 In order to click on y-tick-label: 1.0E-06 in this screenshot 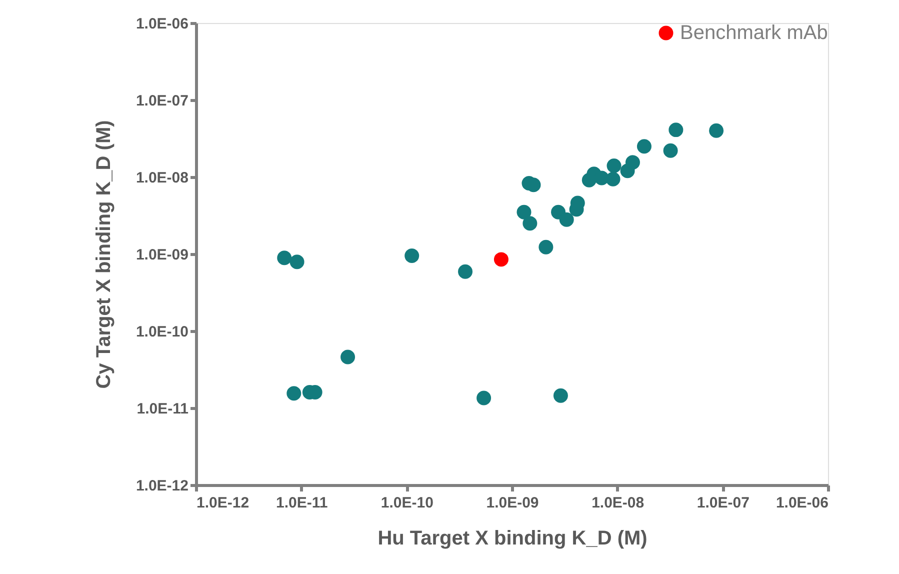, I will do `click(162, 24)`.